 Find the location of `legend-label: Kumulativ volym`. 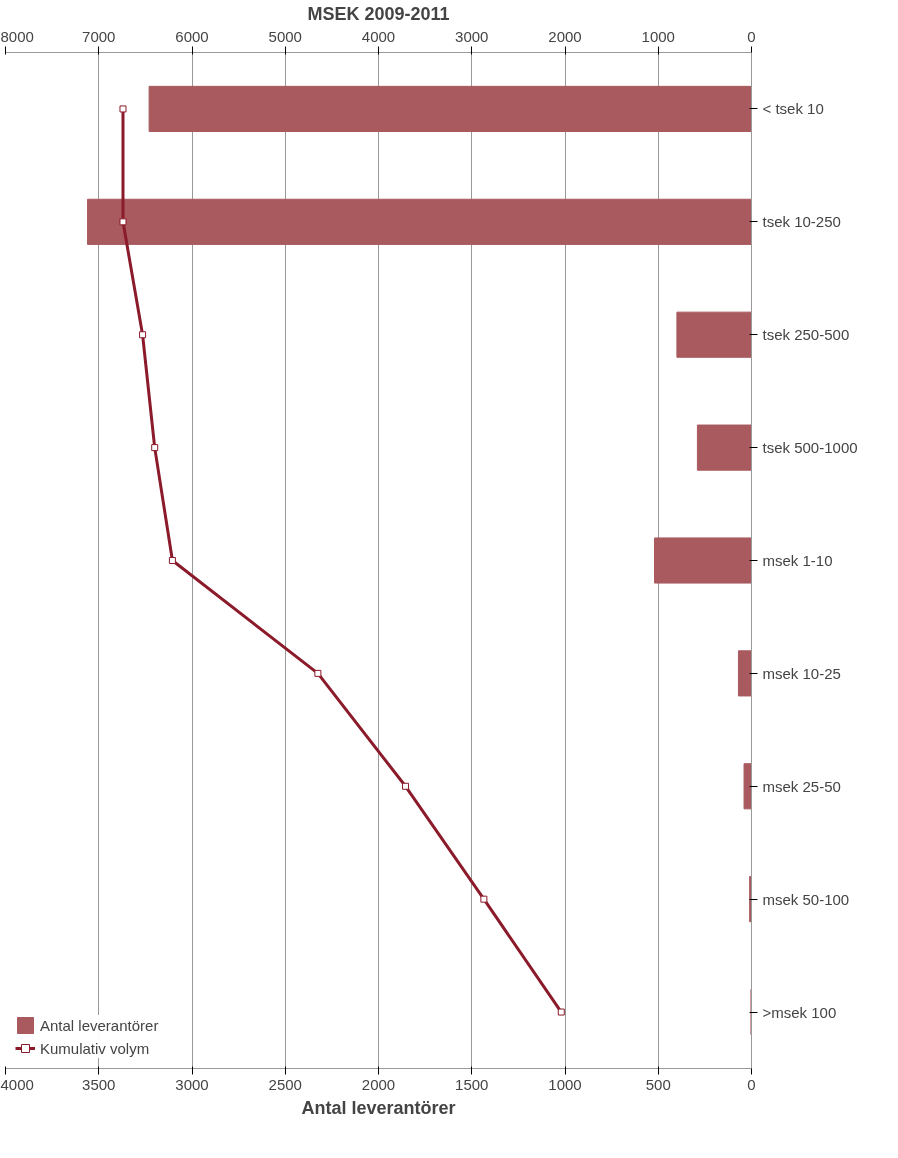

legend-label: Kumulativ volym is located at coordinates (95, 1048).